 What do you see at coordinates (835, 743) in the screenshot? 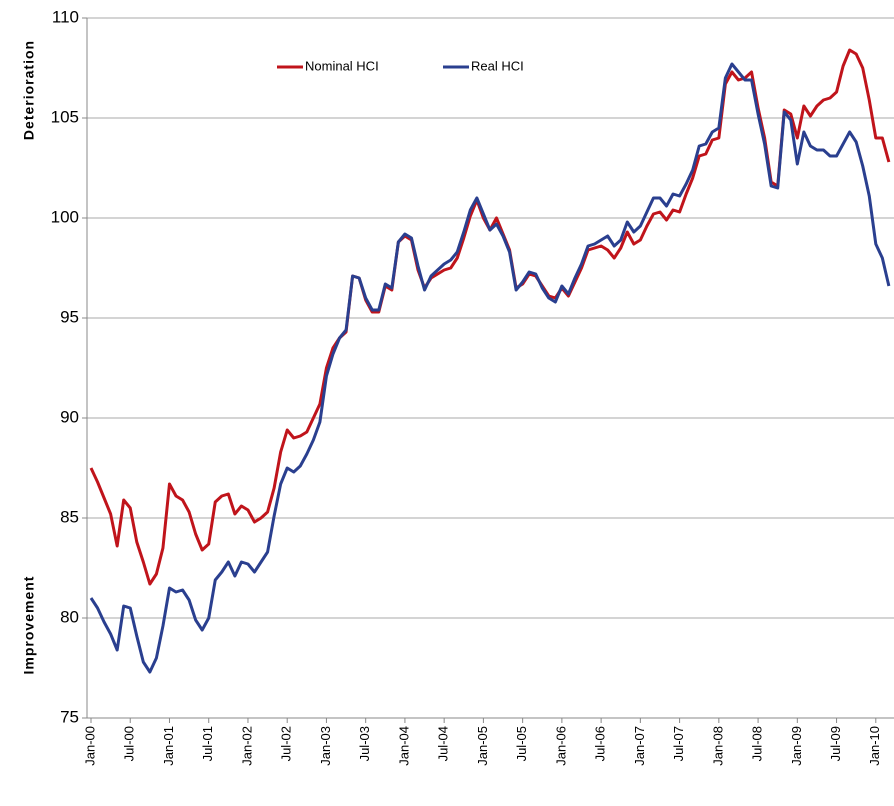
I see `x-tick-label: Jul-09` at bounding box center [835, 743].